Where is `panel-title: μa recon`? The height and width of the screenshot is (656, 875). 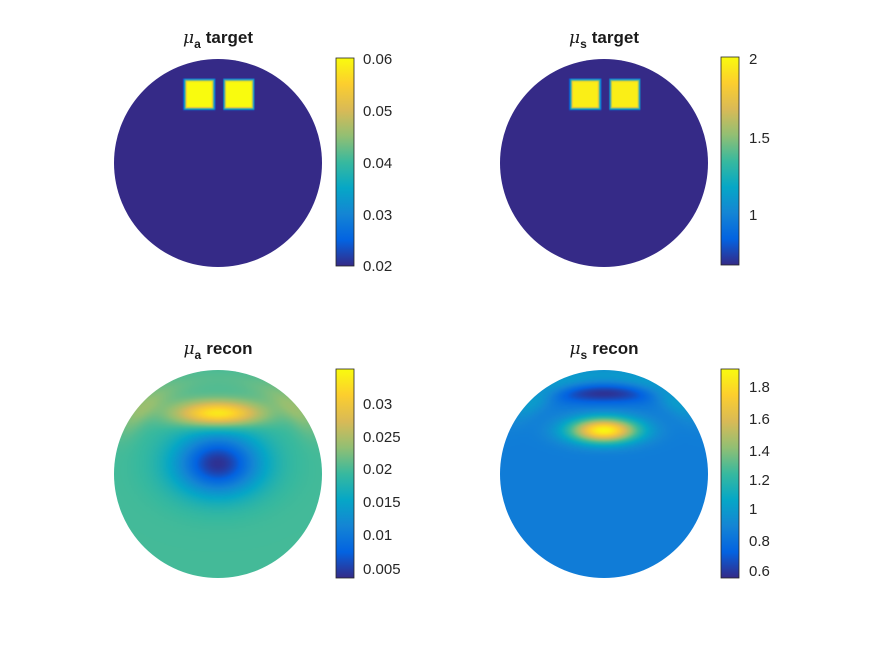
panel-title: μa recon is located at coordinates (217, 350).